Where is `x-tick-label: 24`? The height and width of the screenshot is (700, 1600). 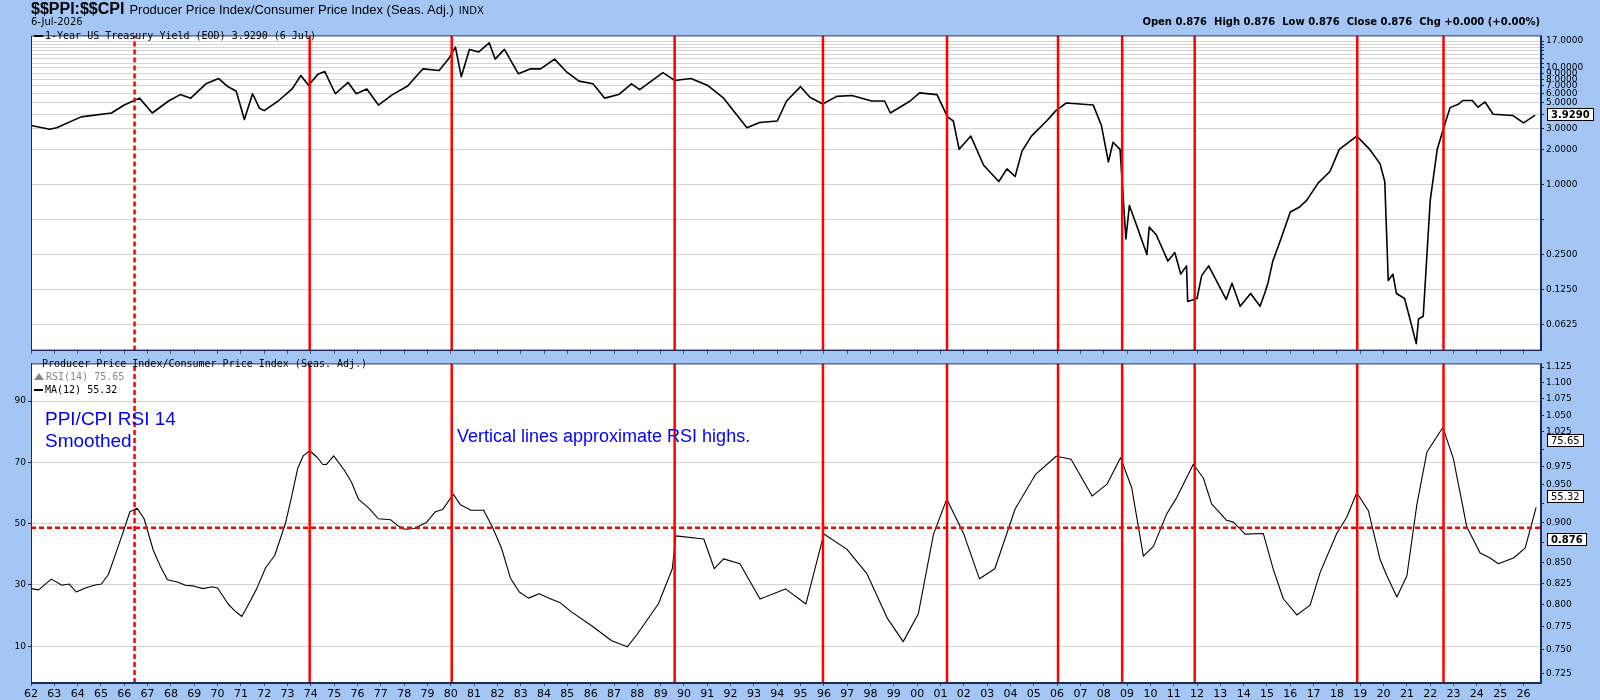
x-tick-label: 24 is located at coordinates (1476, 693).